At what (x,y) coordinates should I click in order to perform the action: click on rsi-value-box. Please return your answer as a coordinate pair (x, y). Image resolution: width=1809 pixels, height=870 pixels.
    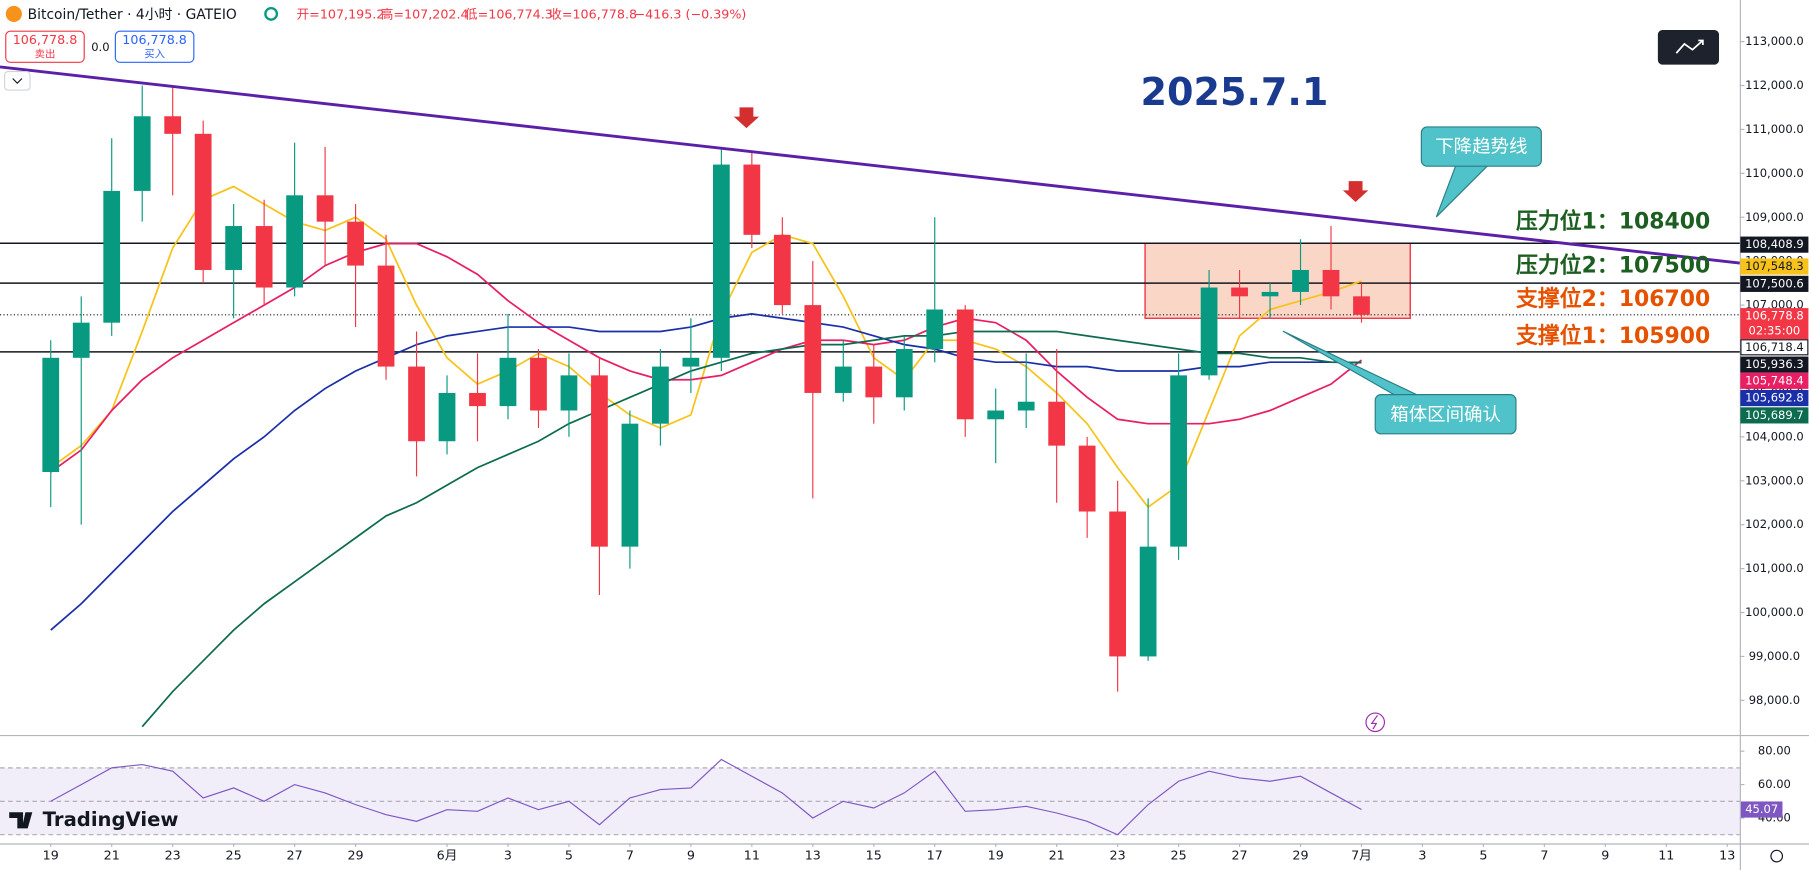
    Looking at the image, I should click on (1761, 809).